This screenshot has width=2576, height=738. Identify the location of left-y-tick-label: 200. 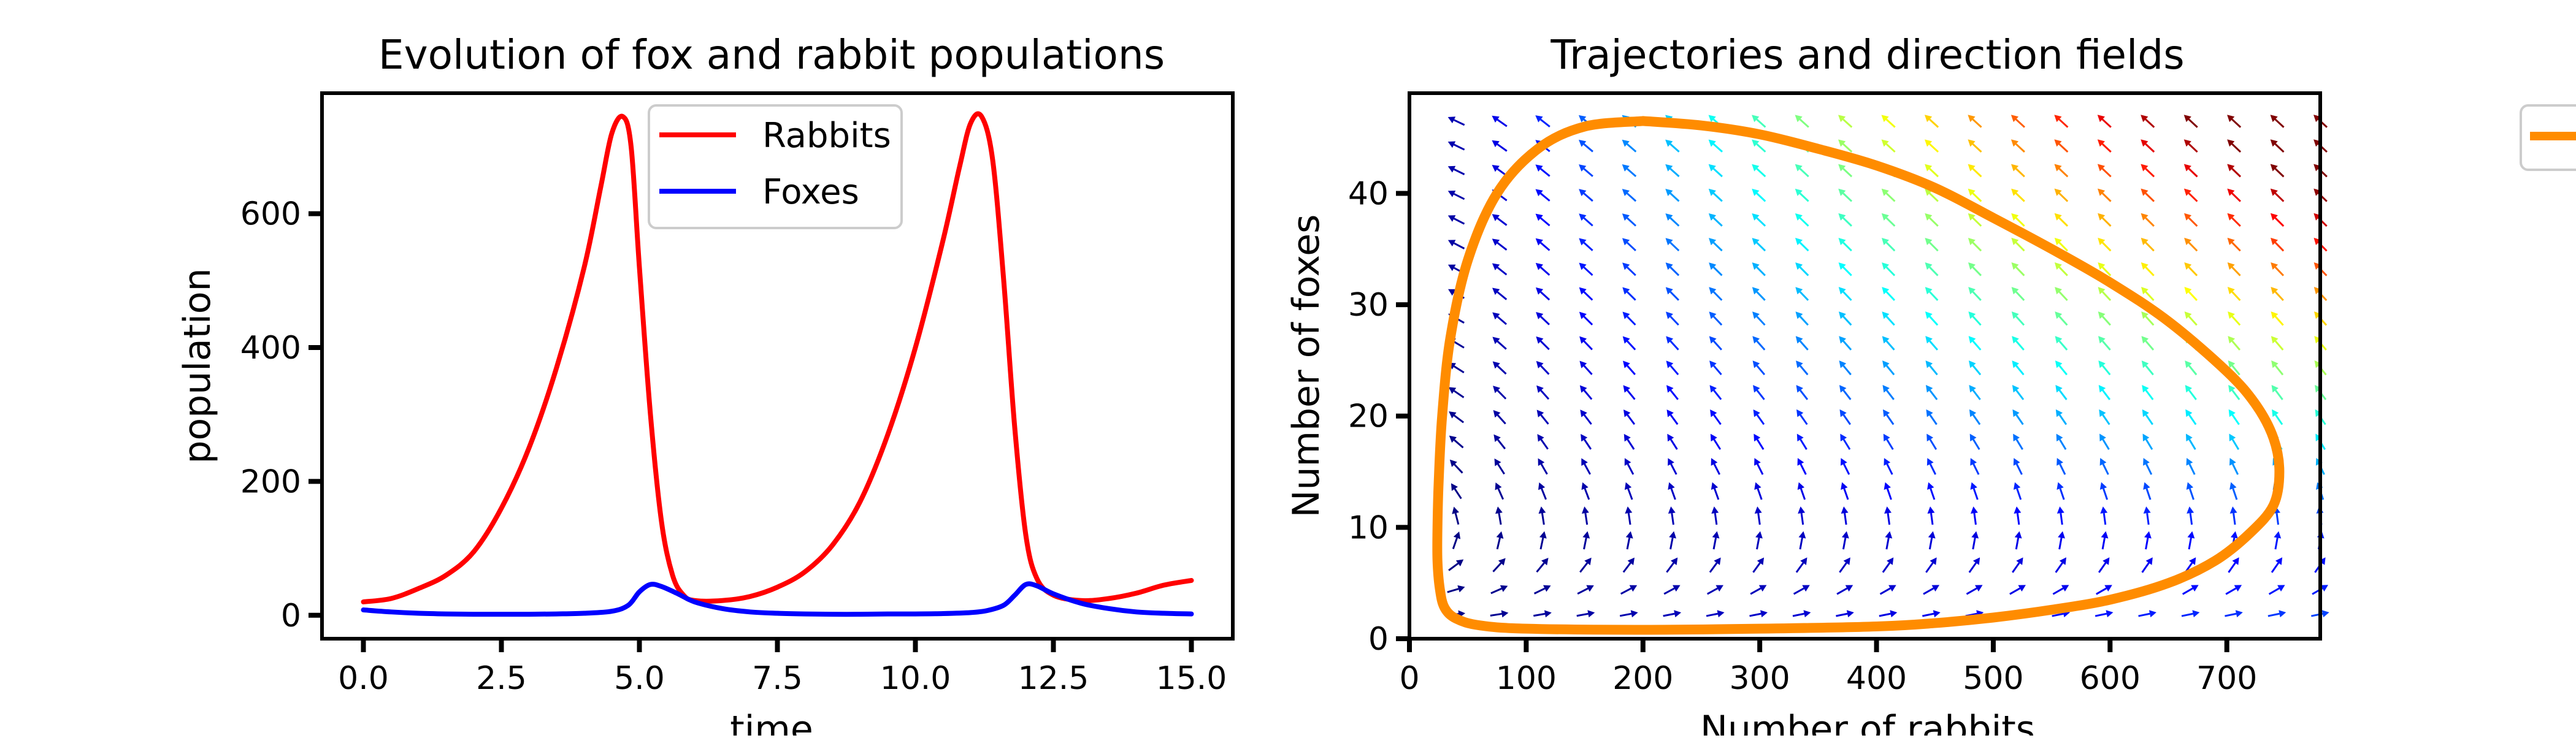
(270, 481).